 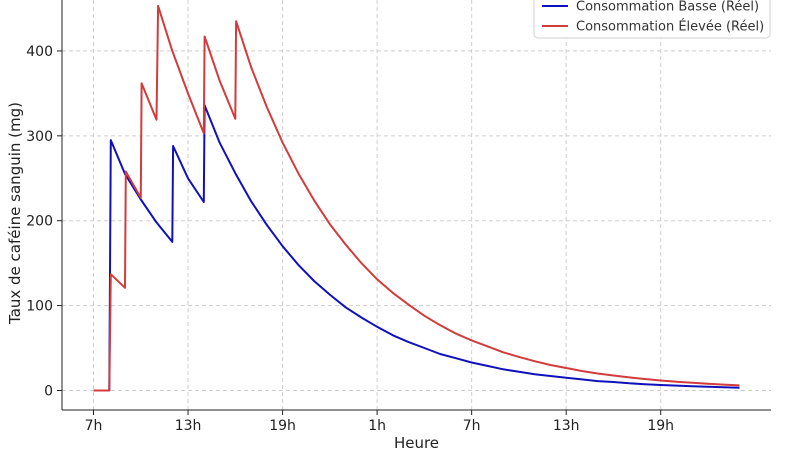 I want to click on x-tick-label: 1h, so click(x=377, y=426).